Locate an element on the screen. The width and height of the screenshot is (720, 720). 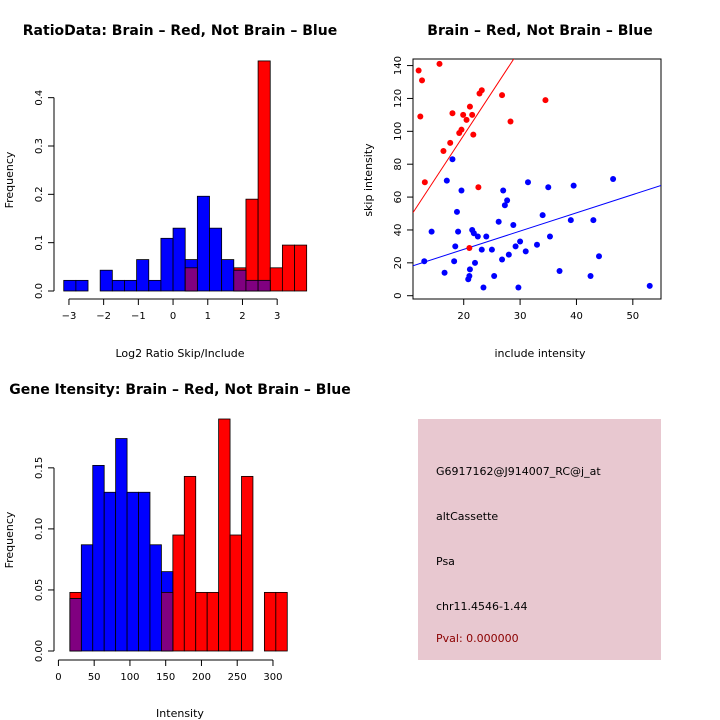
scatter-ylabel: skip intensity is located at coordinates (368, 180).